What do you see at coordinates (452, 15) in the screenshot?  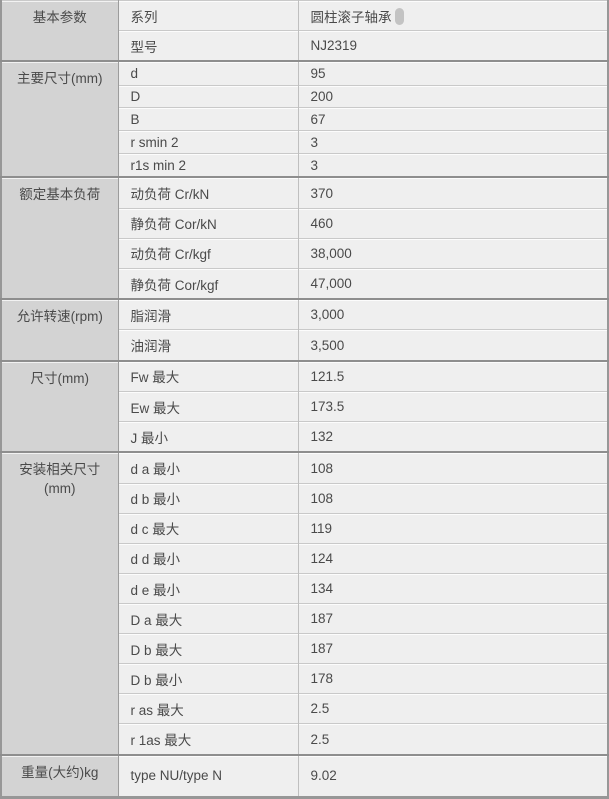 I see `param-value: 圆柱滚子轴承` at bounding box center [452, 15].